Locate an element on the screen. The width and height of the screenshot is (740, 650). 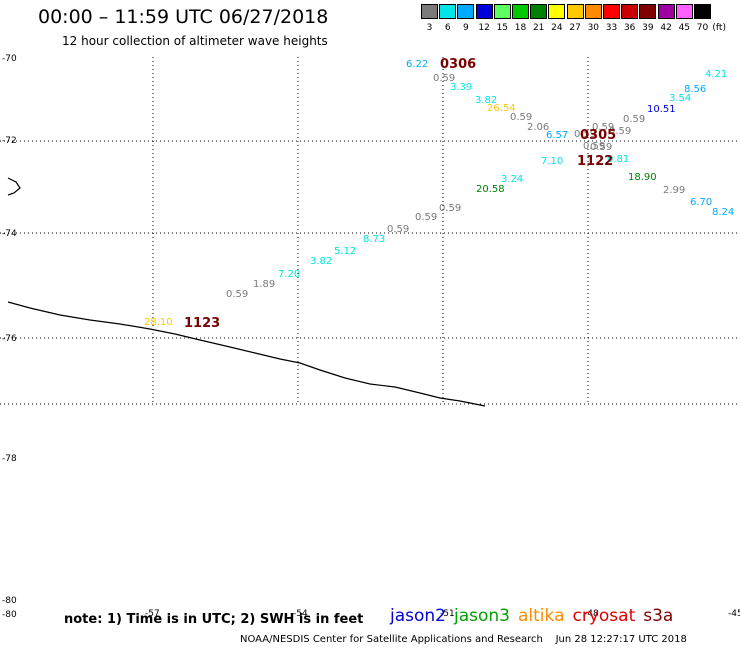
coastline is located at coordinates (246, 354).